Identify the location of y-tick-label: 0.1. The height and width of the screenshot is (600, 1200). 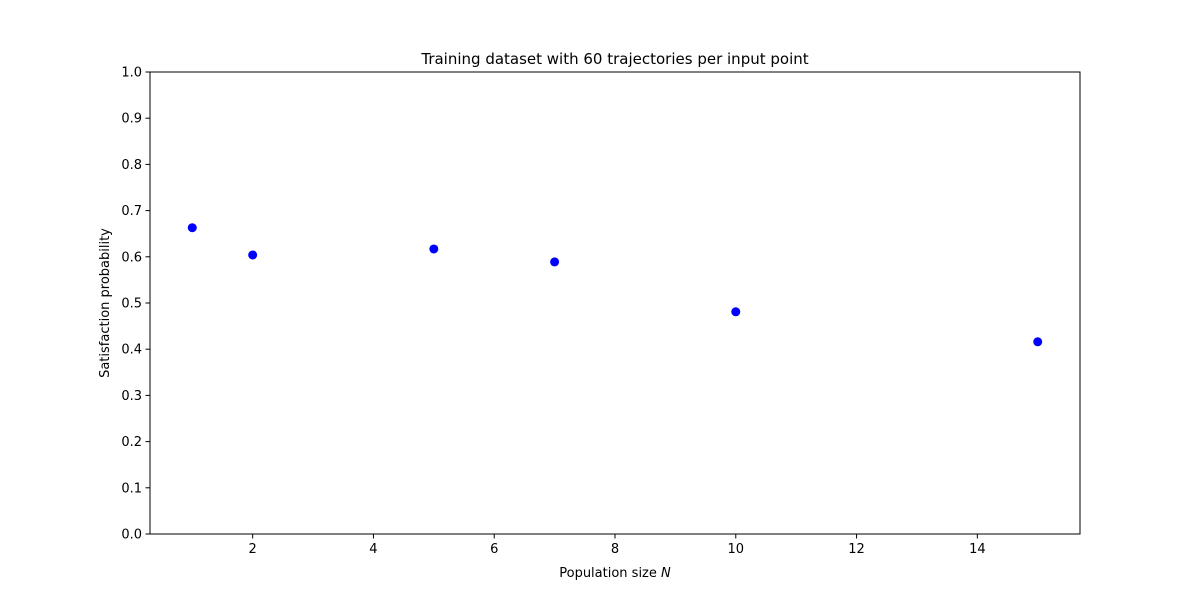
(131, 488).